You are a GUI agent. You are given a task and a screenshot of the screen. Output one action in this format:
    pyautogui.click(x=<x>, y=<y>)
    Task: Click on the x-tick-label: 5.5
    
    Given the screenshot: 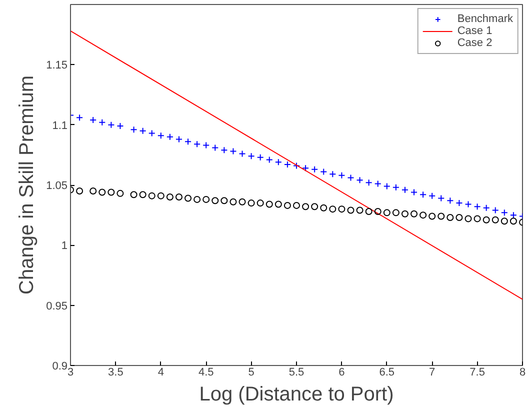 What is the action you would take?
    pyautogui.click(x=296, y=372)
    